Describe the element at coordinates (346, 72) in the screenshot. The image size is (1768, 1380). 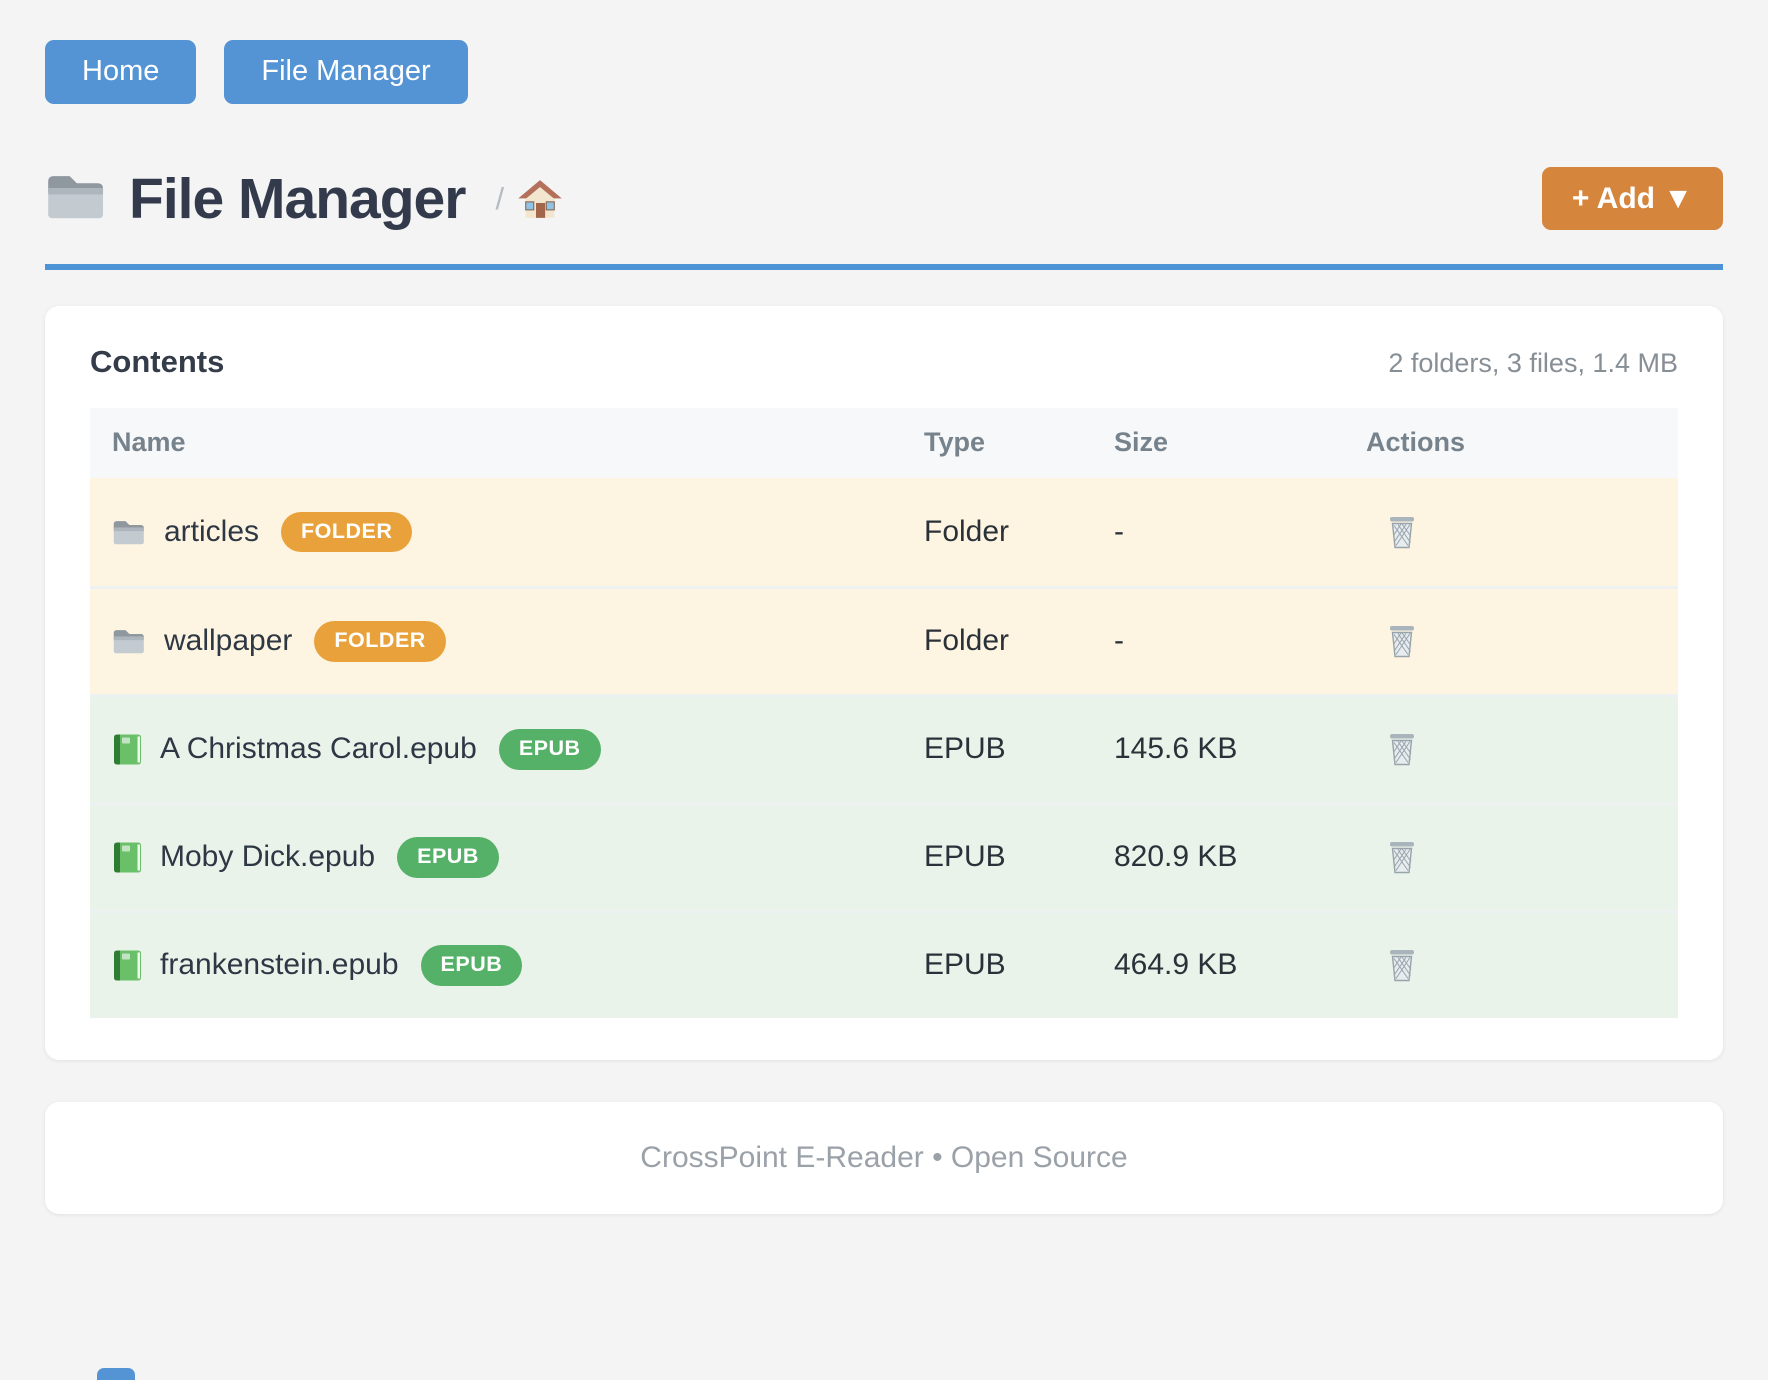
I see `file-manager-button: File Manager` at that location.